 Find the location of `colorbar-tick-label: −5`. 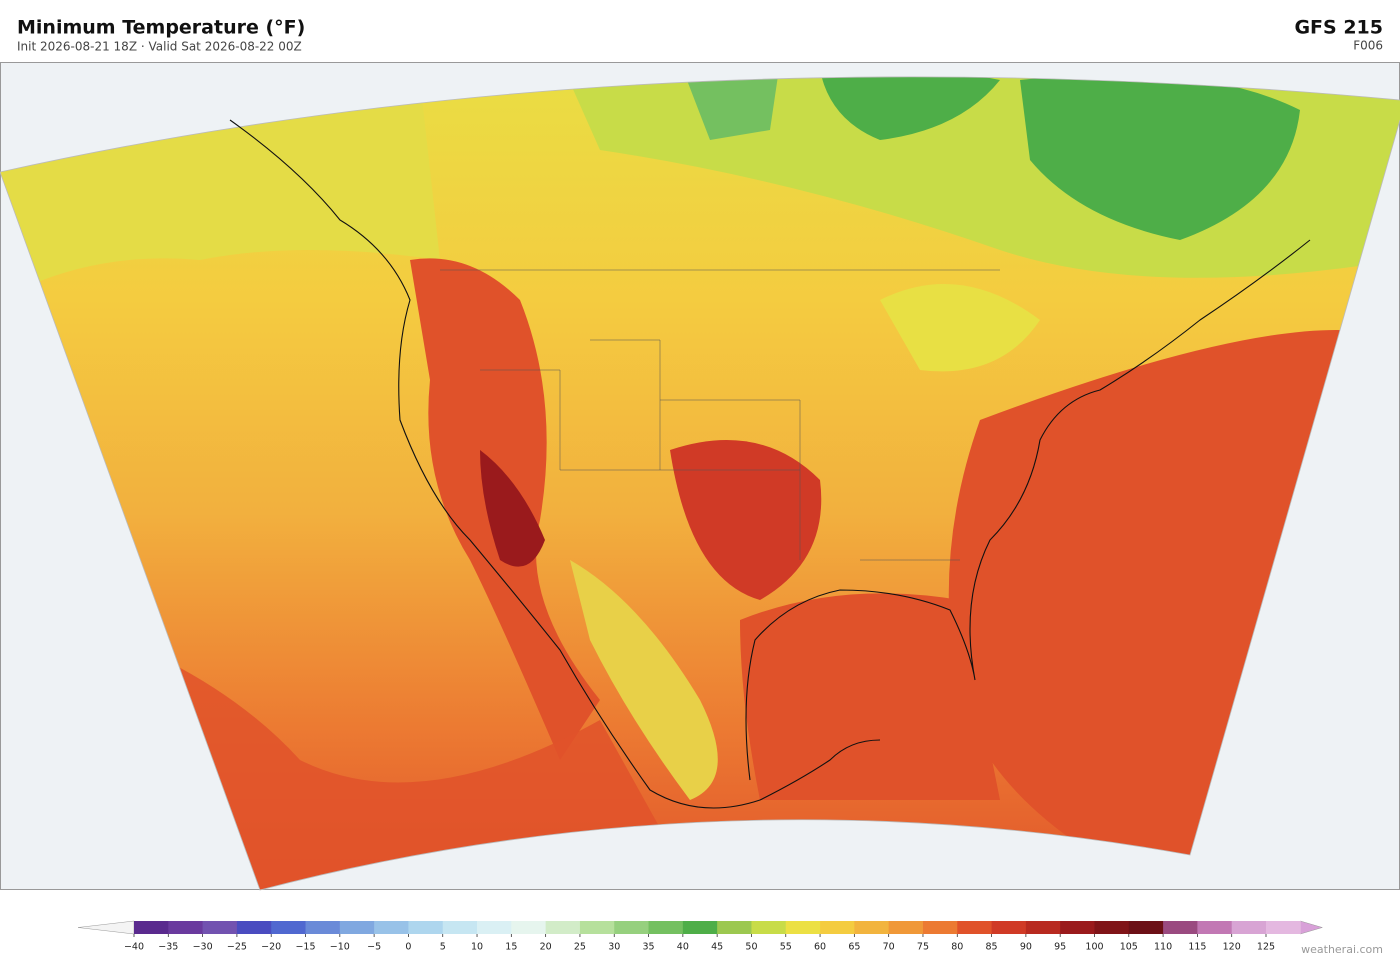

colorbar-tick-label: −5 is located at coordinates (374, 947).